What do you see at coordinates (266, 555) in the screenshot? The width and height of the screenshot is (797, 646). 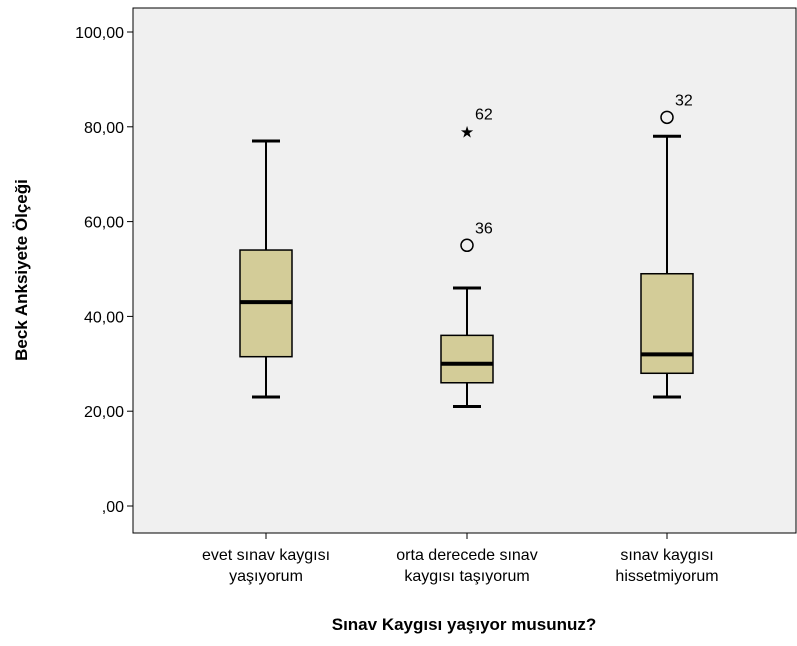 I see `x-tick-label: evet sınav kaygısı` at bounding box center [266, 555].